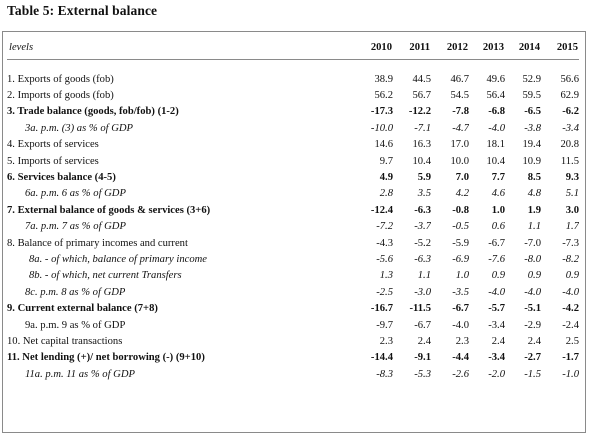 This screenshot has width=589, height=437. Describe the element at coordinates (53, 161) in the screenshot. I see `row-label: 5. Imports of services` at that location.